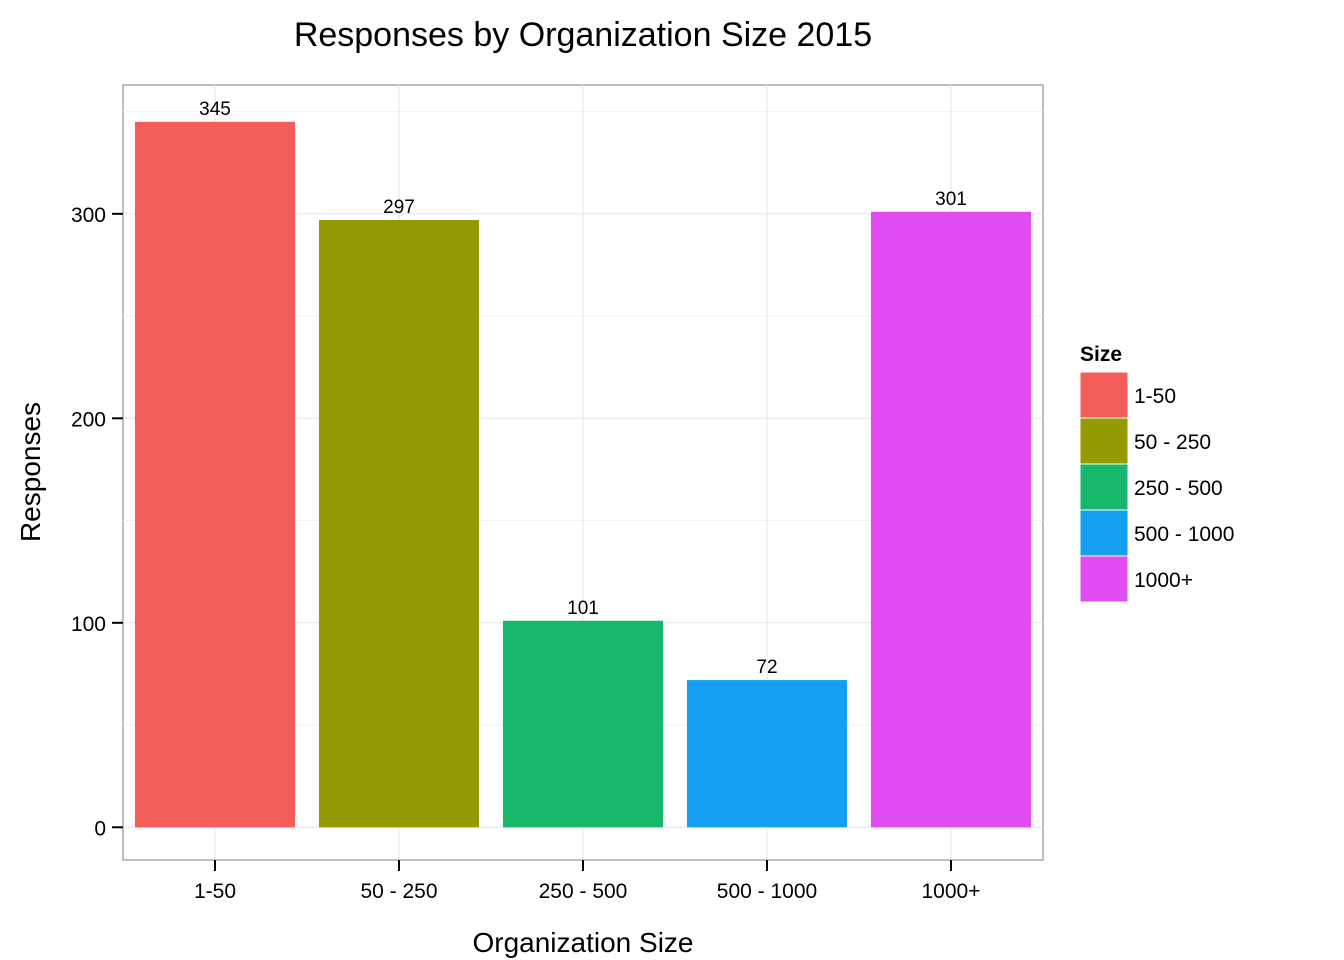 The width and height of the screenshot is (1344, 960). Describe the element at coordinates (88, 624) in the screenshot. I see `y-tick-label: 100` at that location.